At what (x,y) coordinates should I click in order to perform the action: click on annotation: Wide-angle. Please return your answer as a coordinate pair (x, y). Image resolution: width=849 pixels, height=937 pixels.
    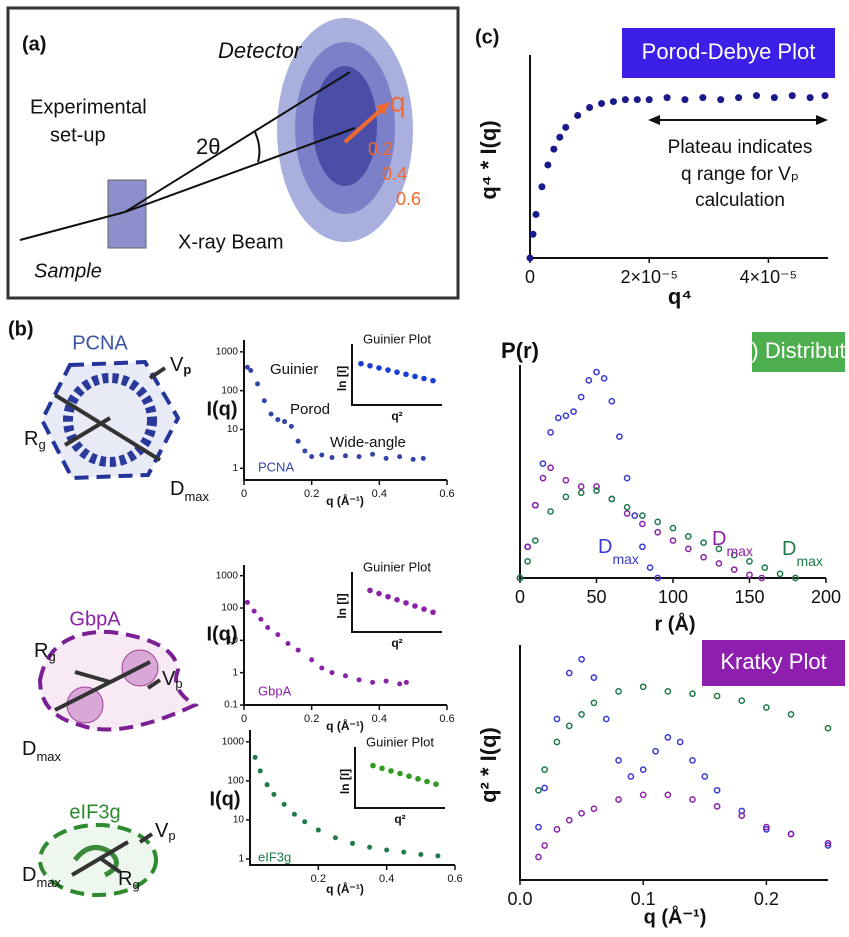
    Looking at the image, I should click on (368, 442).